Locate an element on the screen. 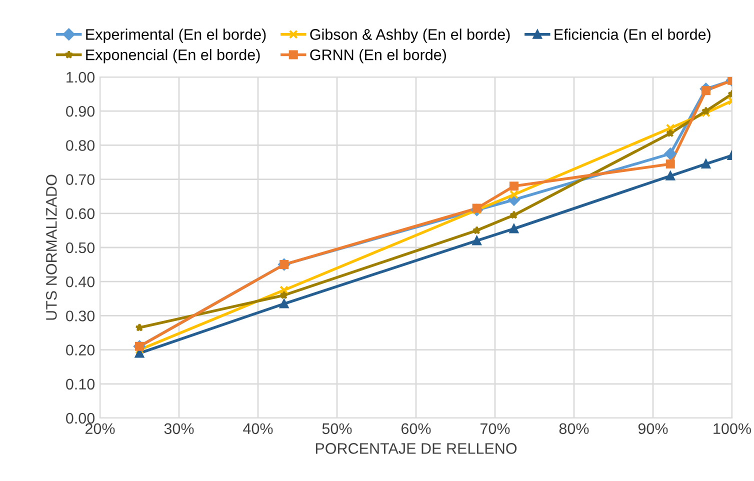 The image size is (754, 481). x-tick-label: 60% is located at coordinates (416, 428).